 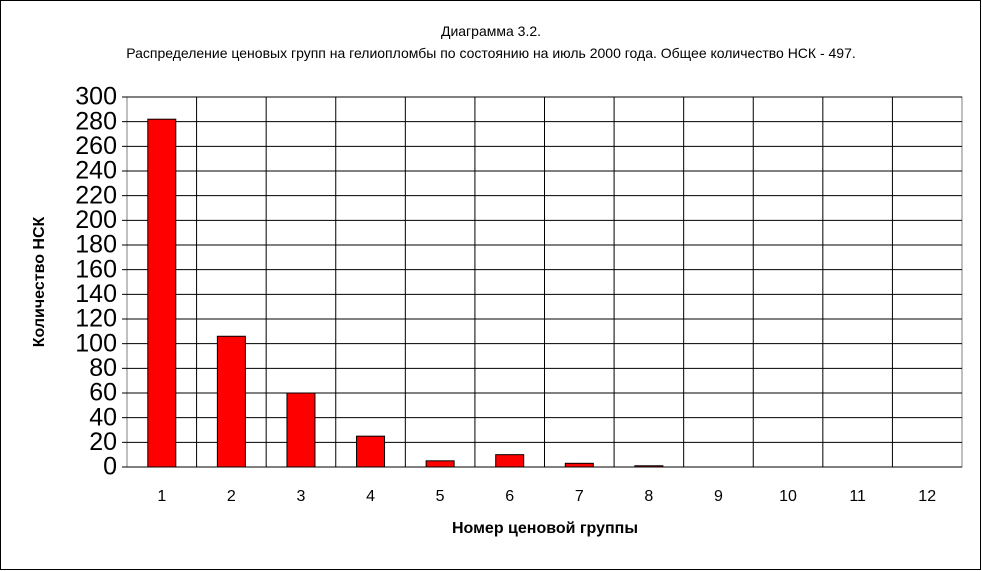 I want to click on x-tick-label: 12, so click(x=927, y=496).